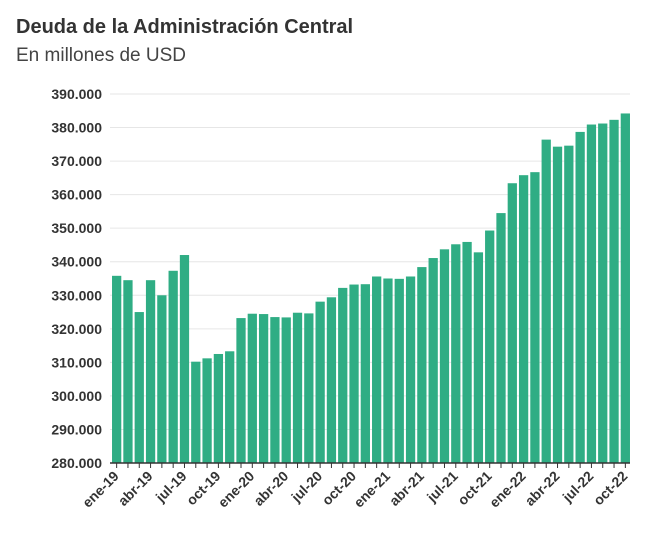 This screenshot has width=661, height=533. I want to click on y-tick-label: 350.000, so click(76, 228).